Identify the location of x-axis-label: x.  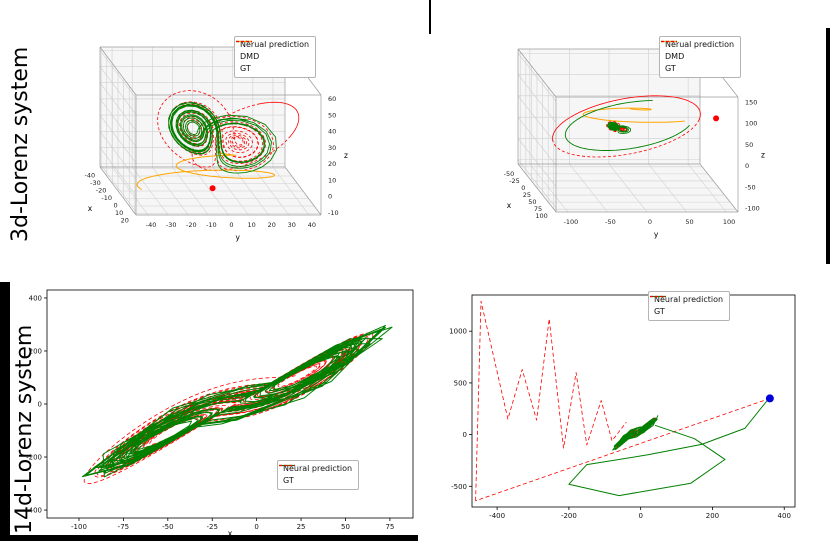
(230, 533).